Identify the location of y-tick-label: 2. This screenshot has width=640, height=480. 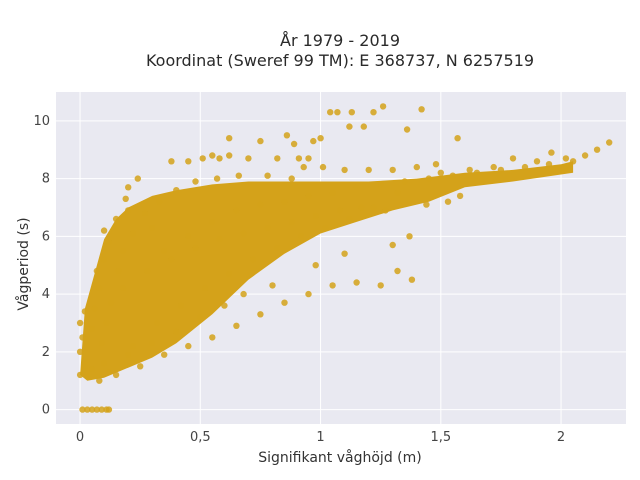
(46, 352).